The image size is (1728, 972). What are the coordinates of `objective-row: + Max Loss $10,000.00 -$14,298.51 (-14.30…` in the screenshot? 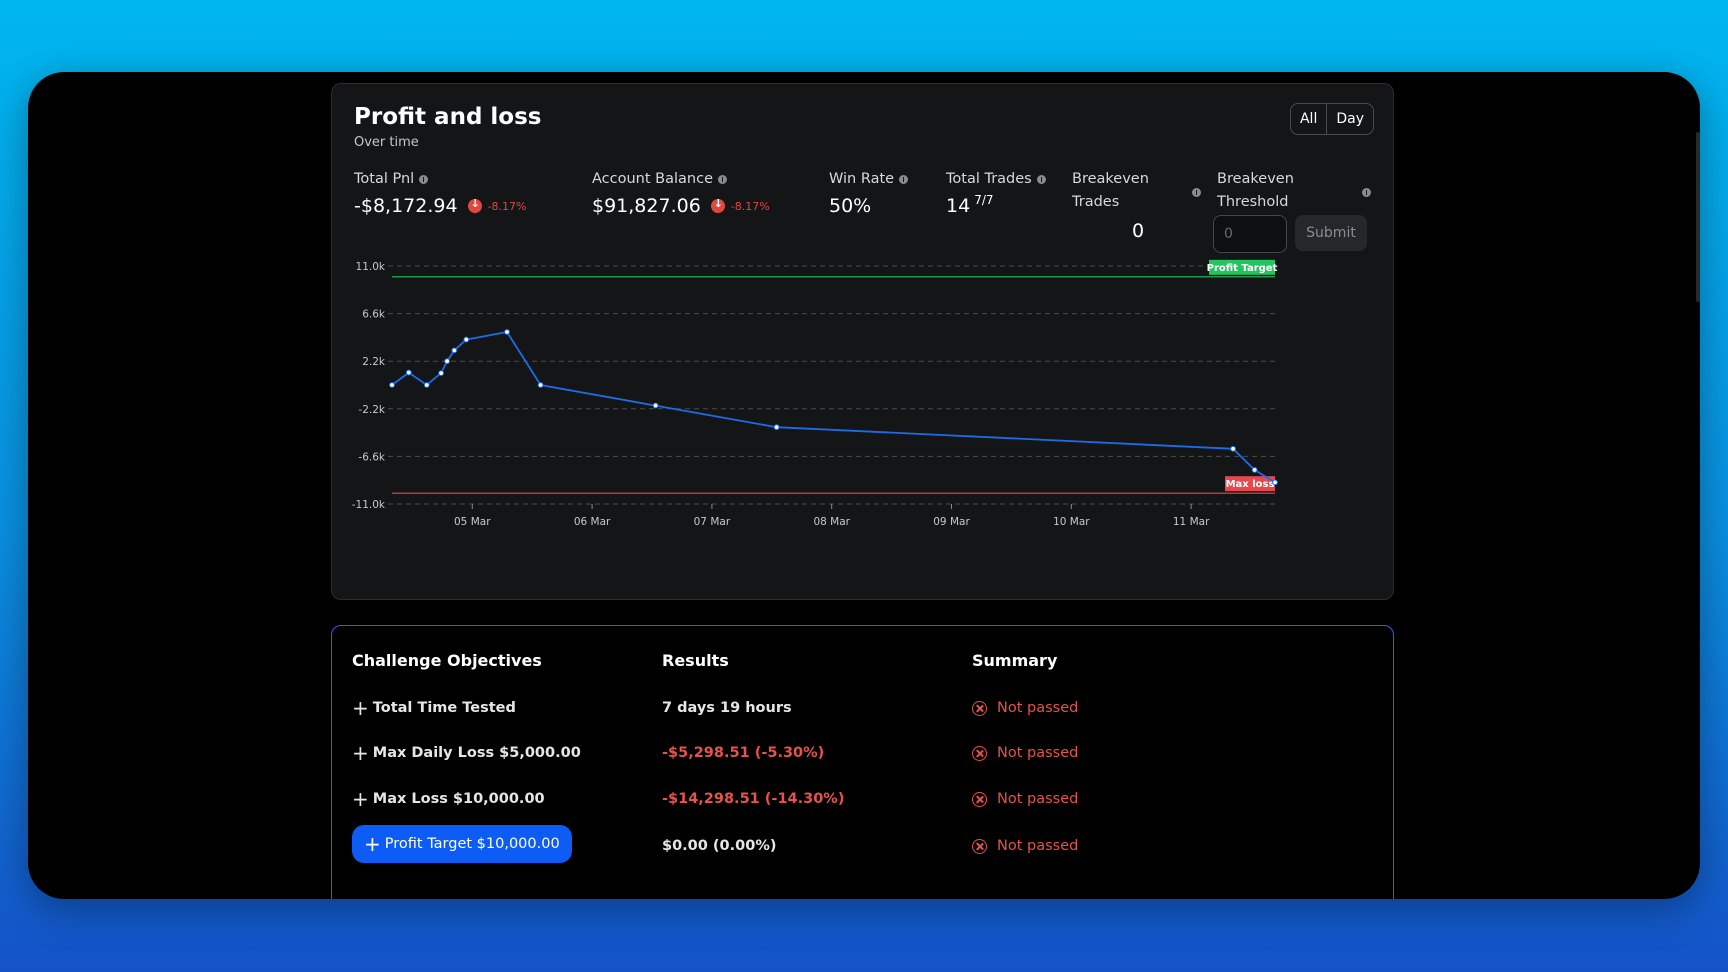 It's located at (862, 799).